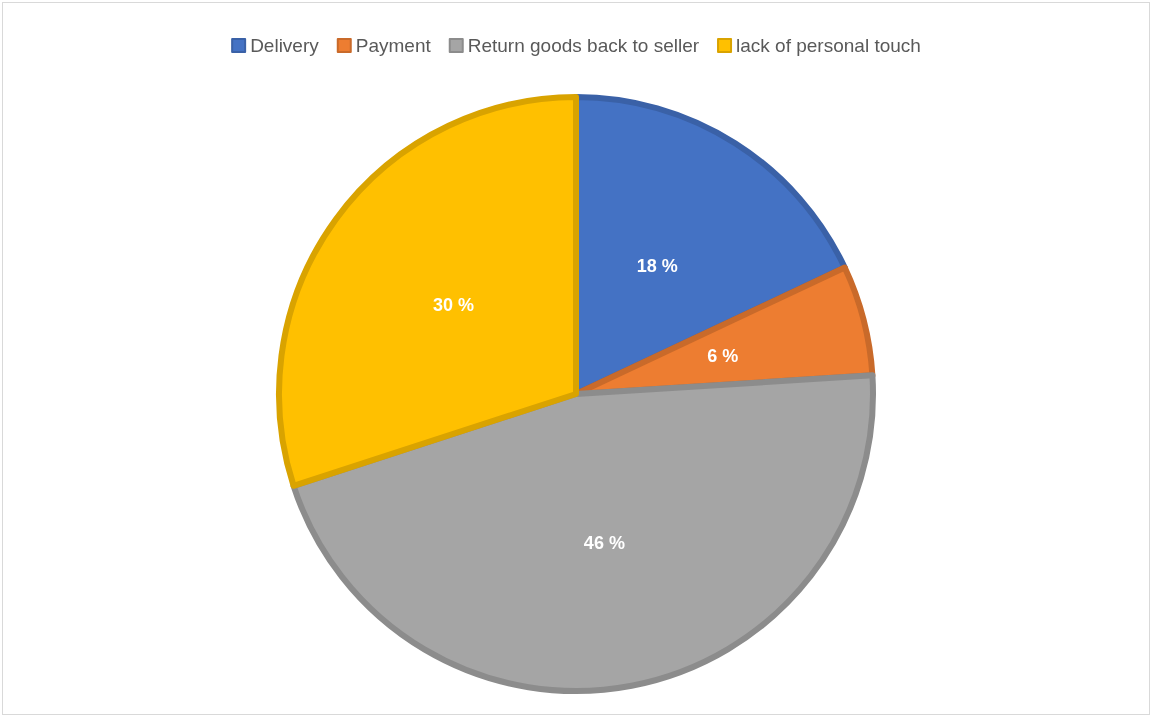 This screenshot has height=719, width=1154. What do you see at coordinates (604, 542) in the screenshot?
I see `data-label: 46 %` at bounding box center [604, 542].